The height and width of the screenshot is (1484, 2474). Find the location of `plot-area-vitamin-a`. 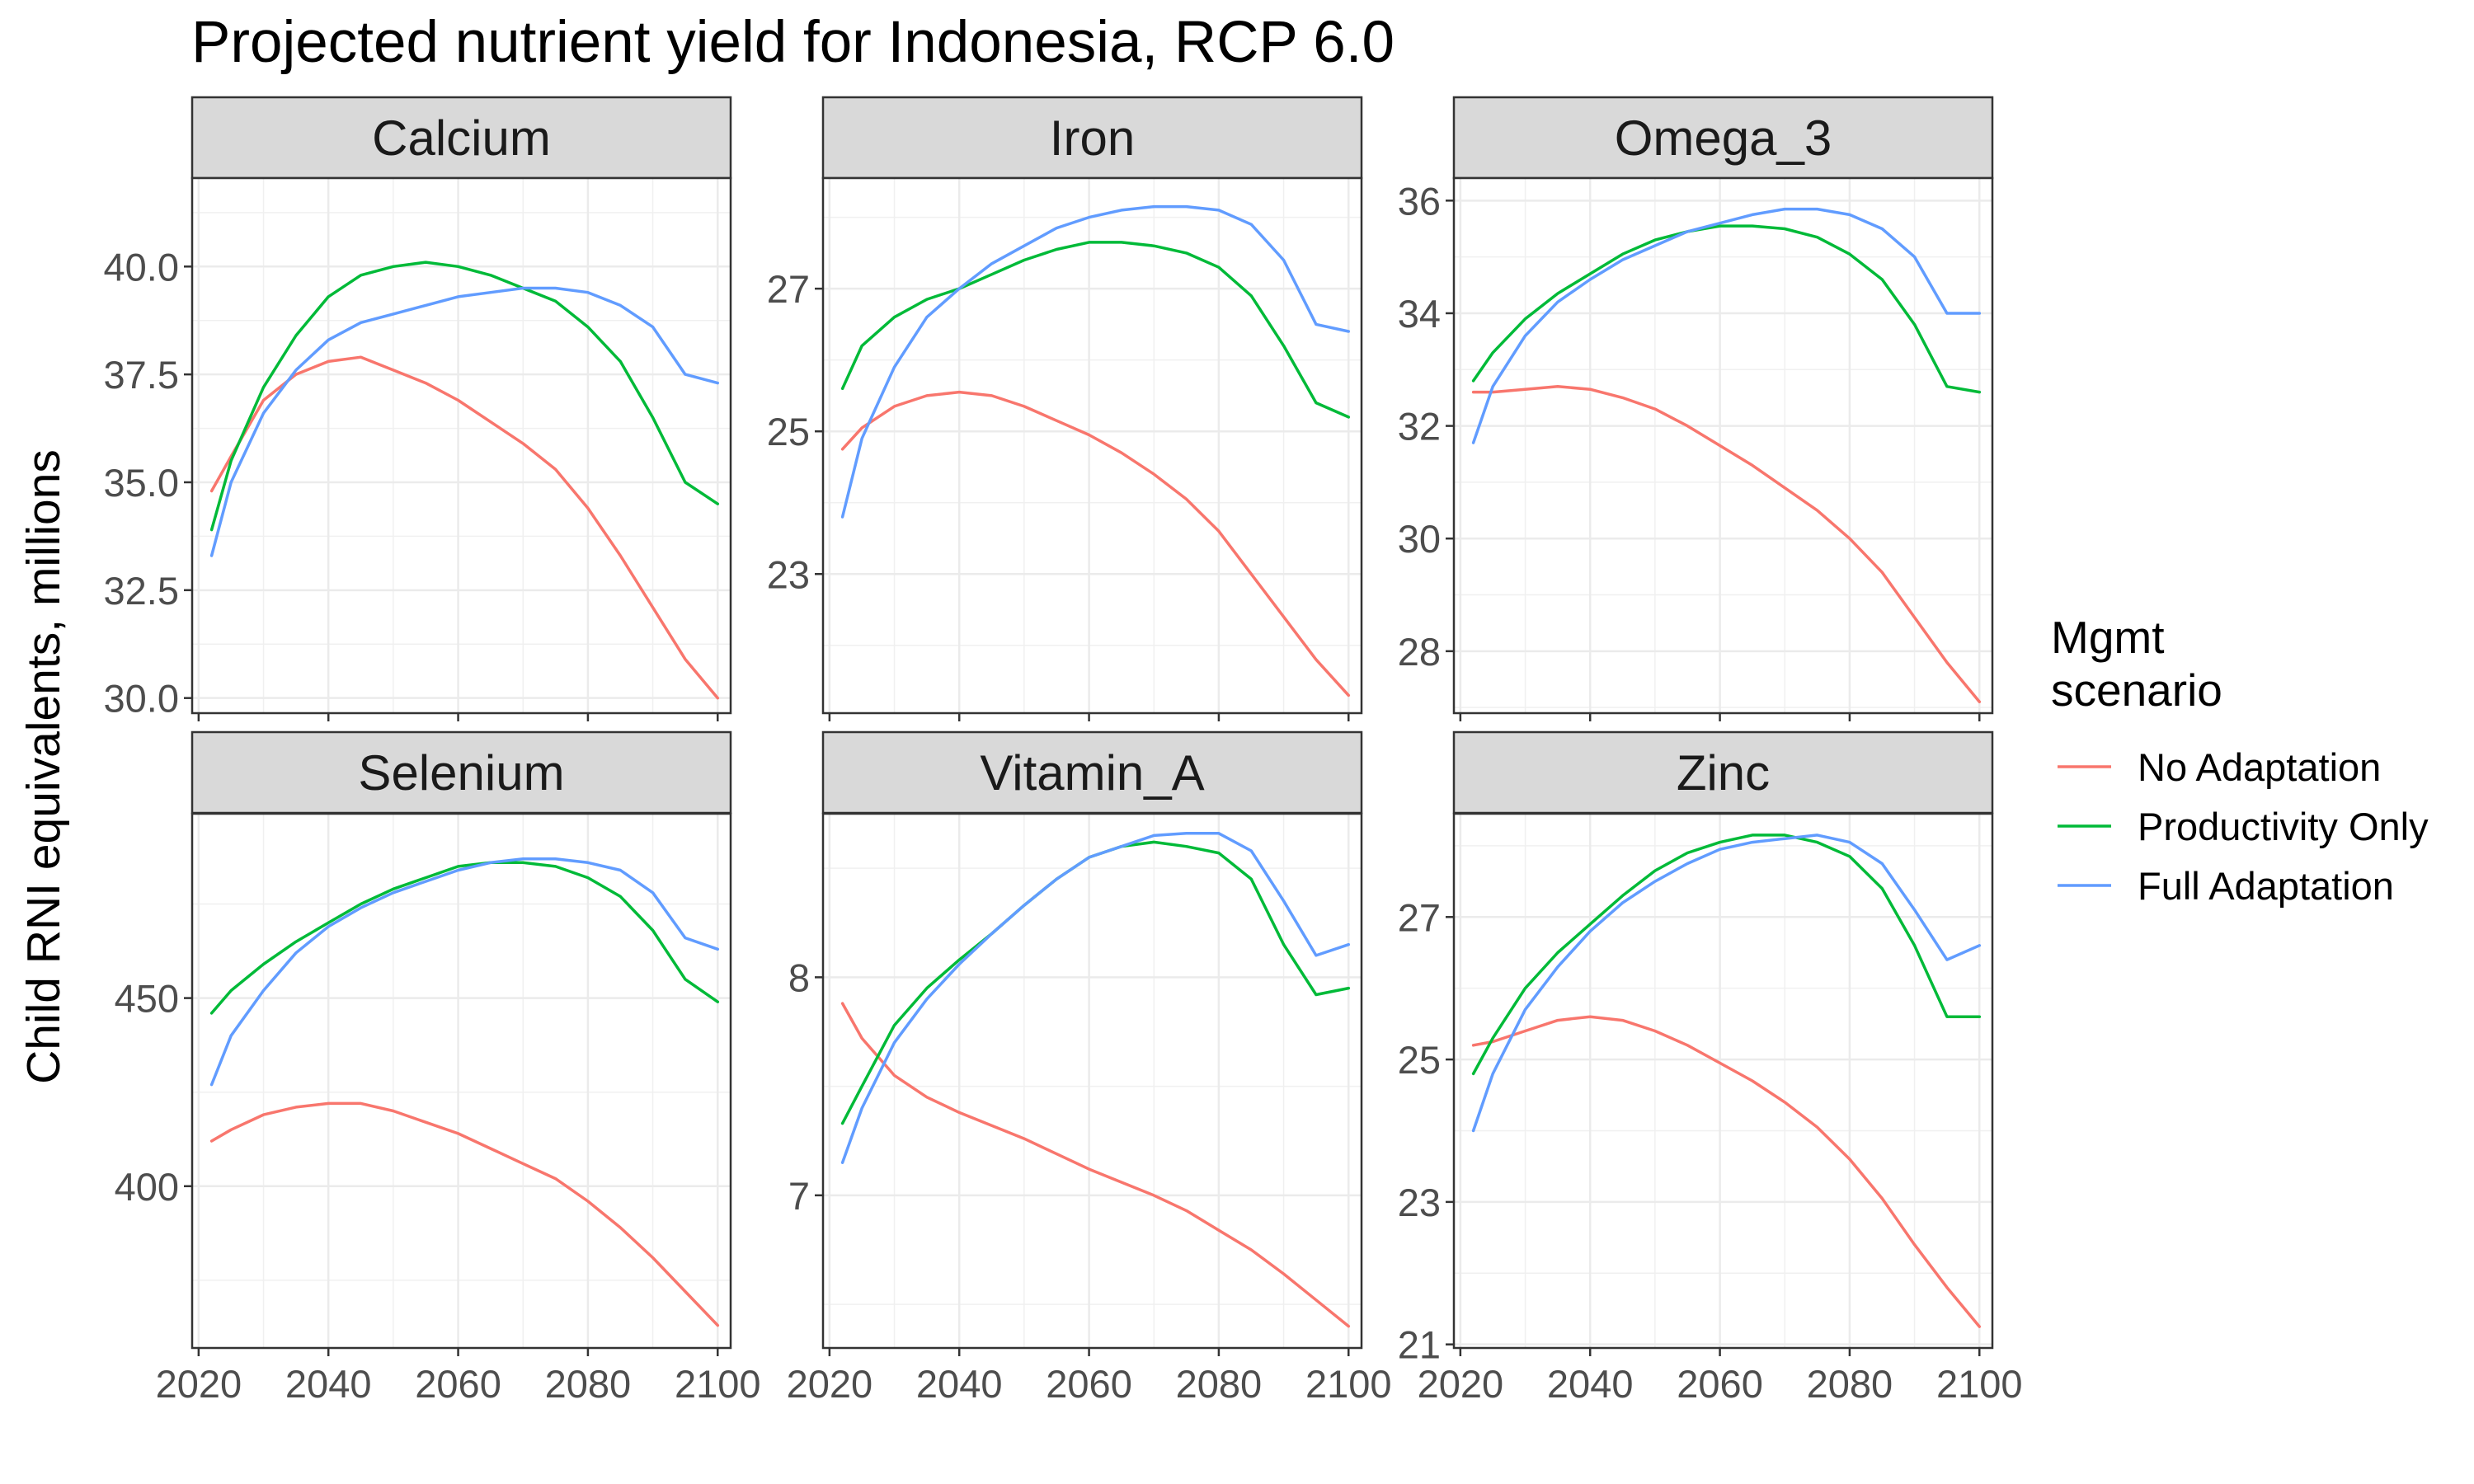

plot-area-vitamin-a is located at coordinates (1092, 1081).